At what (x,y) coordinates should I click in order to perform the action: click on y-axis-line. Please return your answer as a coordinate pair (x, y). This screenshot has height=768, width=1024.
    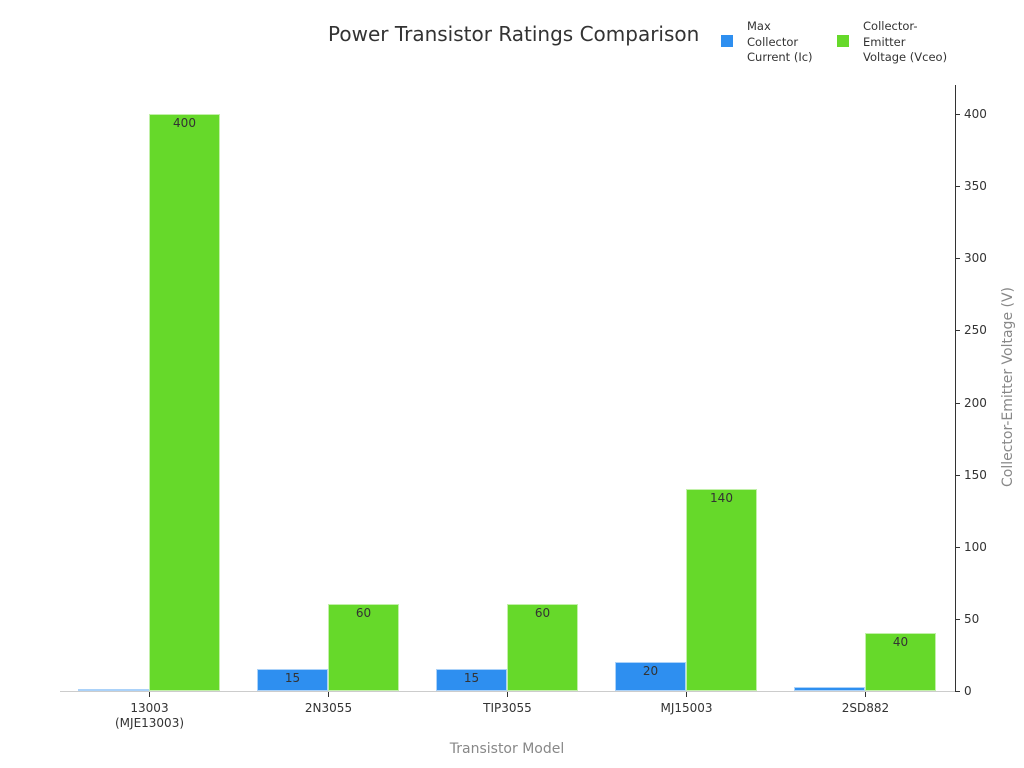
    Looking at the image, I should click on (955, 388).